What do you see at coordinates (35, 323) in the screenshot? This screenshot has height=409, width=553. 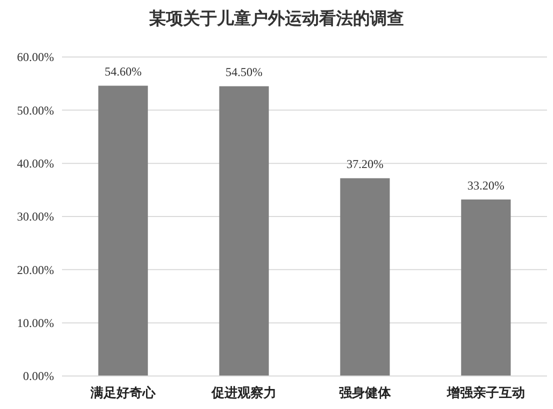 I see `y-tick-label: 10.00%` at bounding box center [35, 323].